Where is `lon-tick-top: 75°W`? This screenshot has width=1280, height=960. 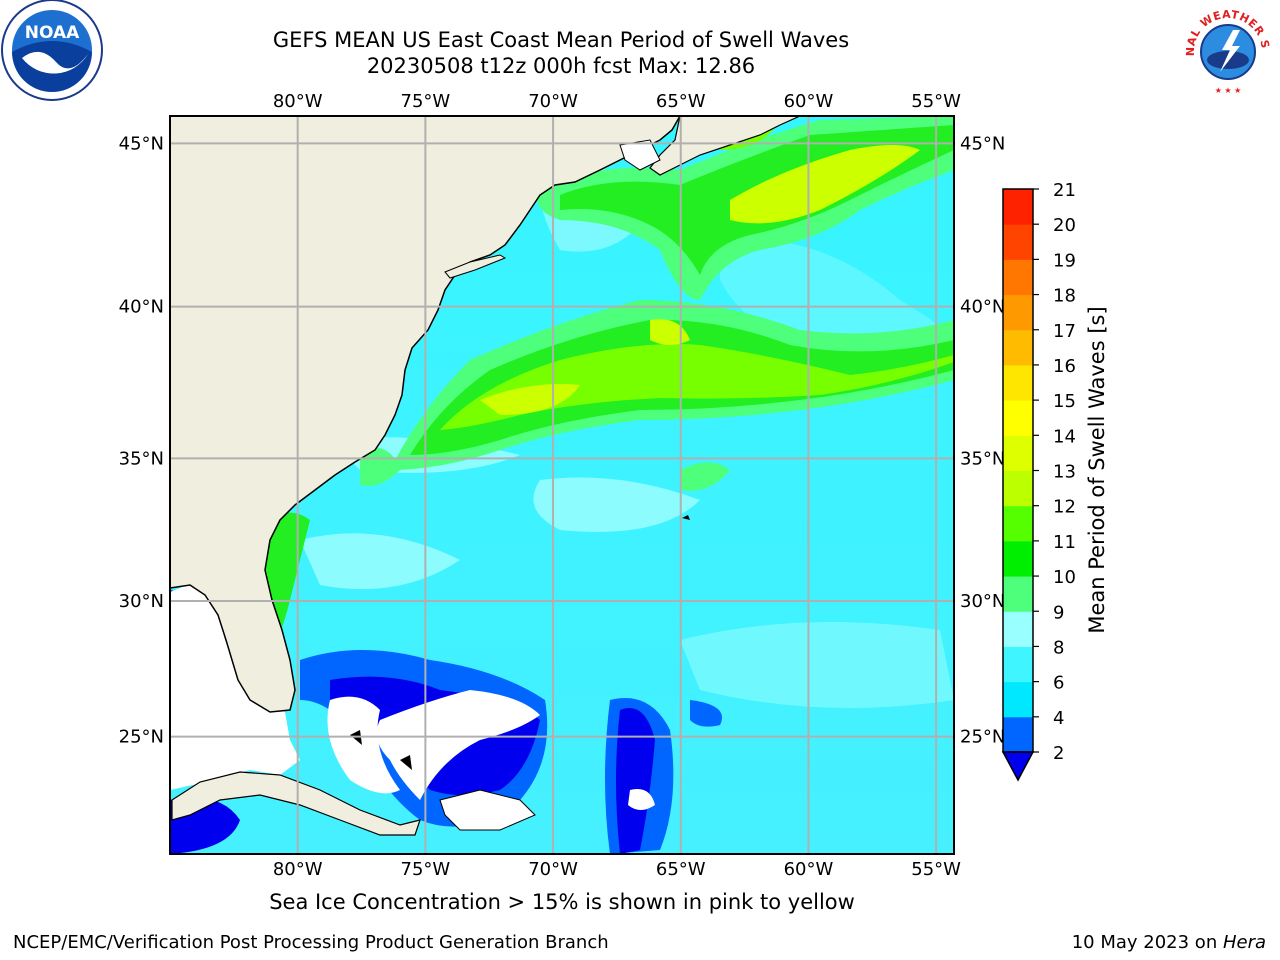
lon-tick-top: 75°W is located at coordinates (426, 101).